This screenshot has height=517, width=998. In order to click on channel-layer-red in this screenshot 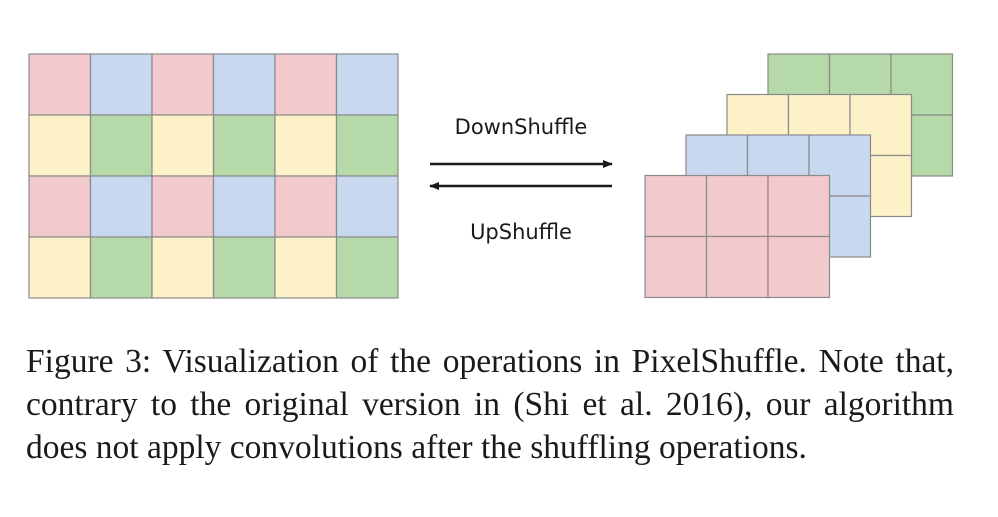, I will do `click(737, 236)`.